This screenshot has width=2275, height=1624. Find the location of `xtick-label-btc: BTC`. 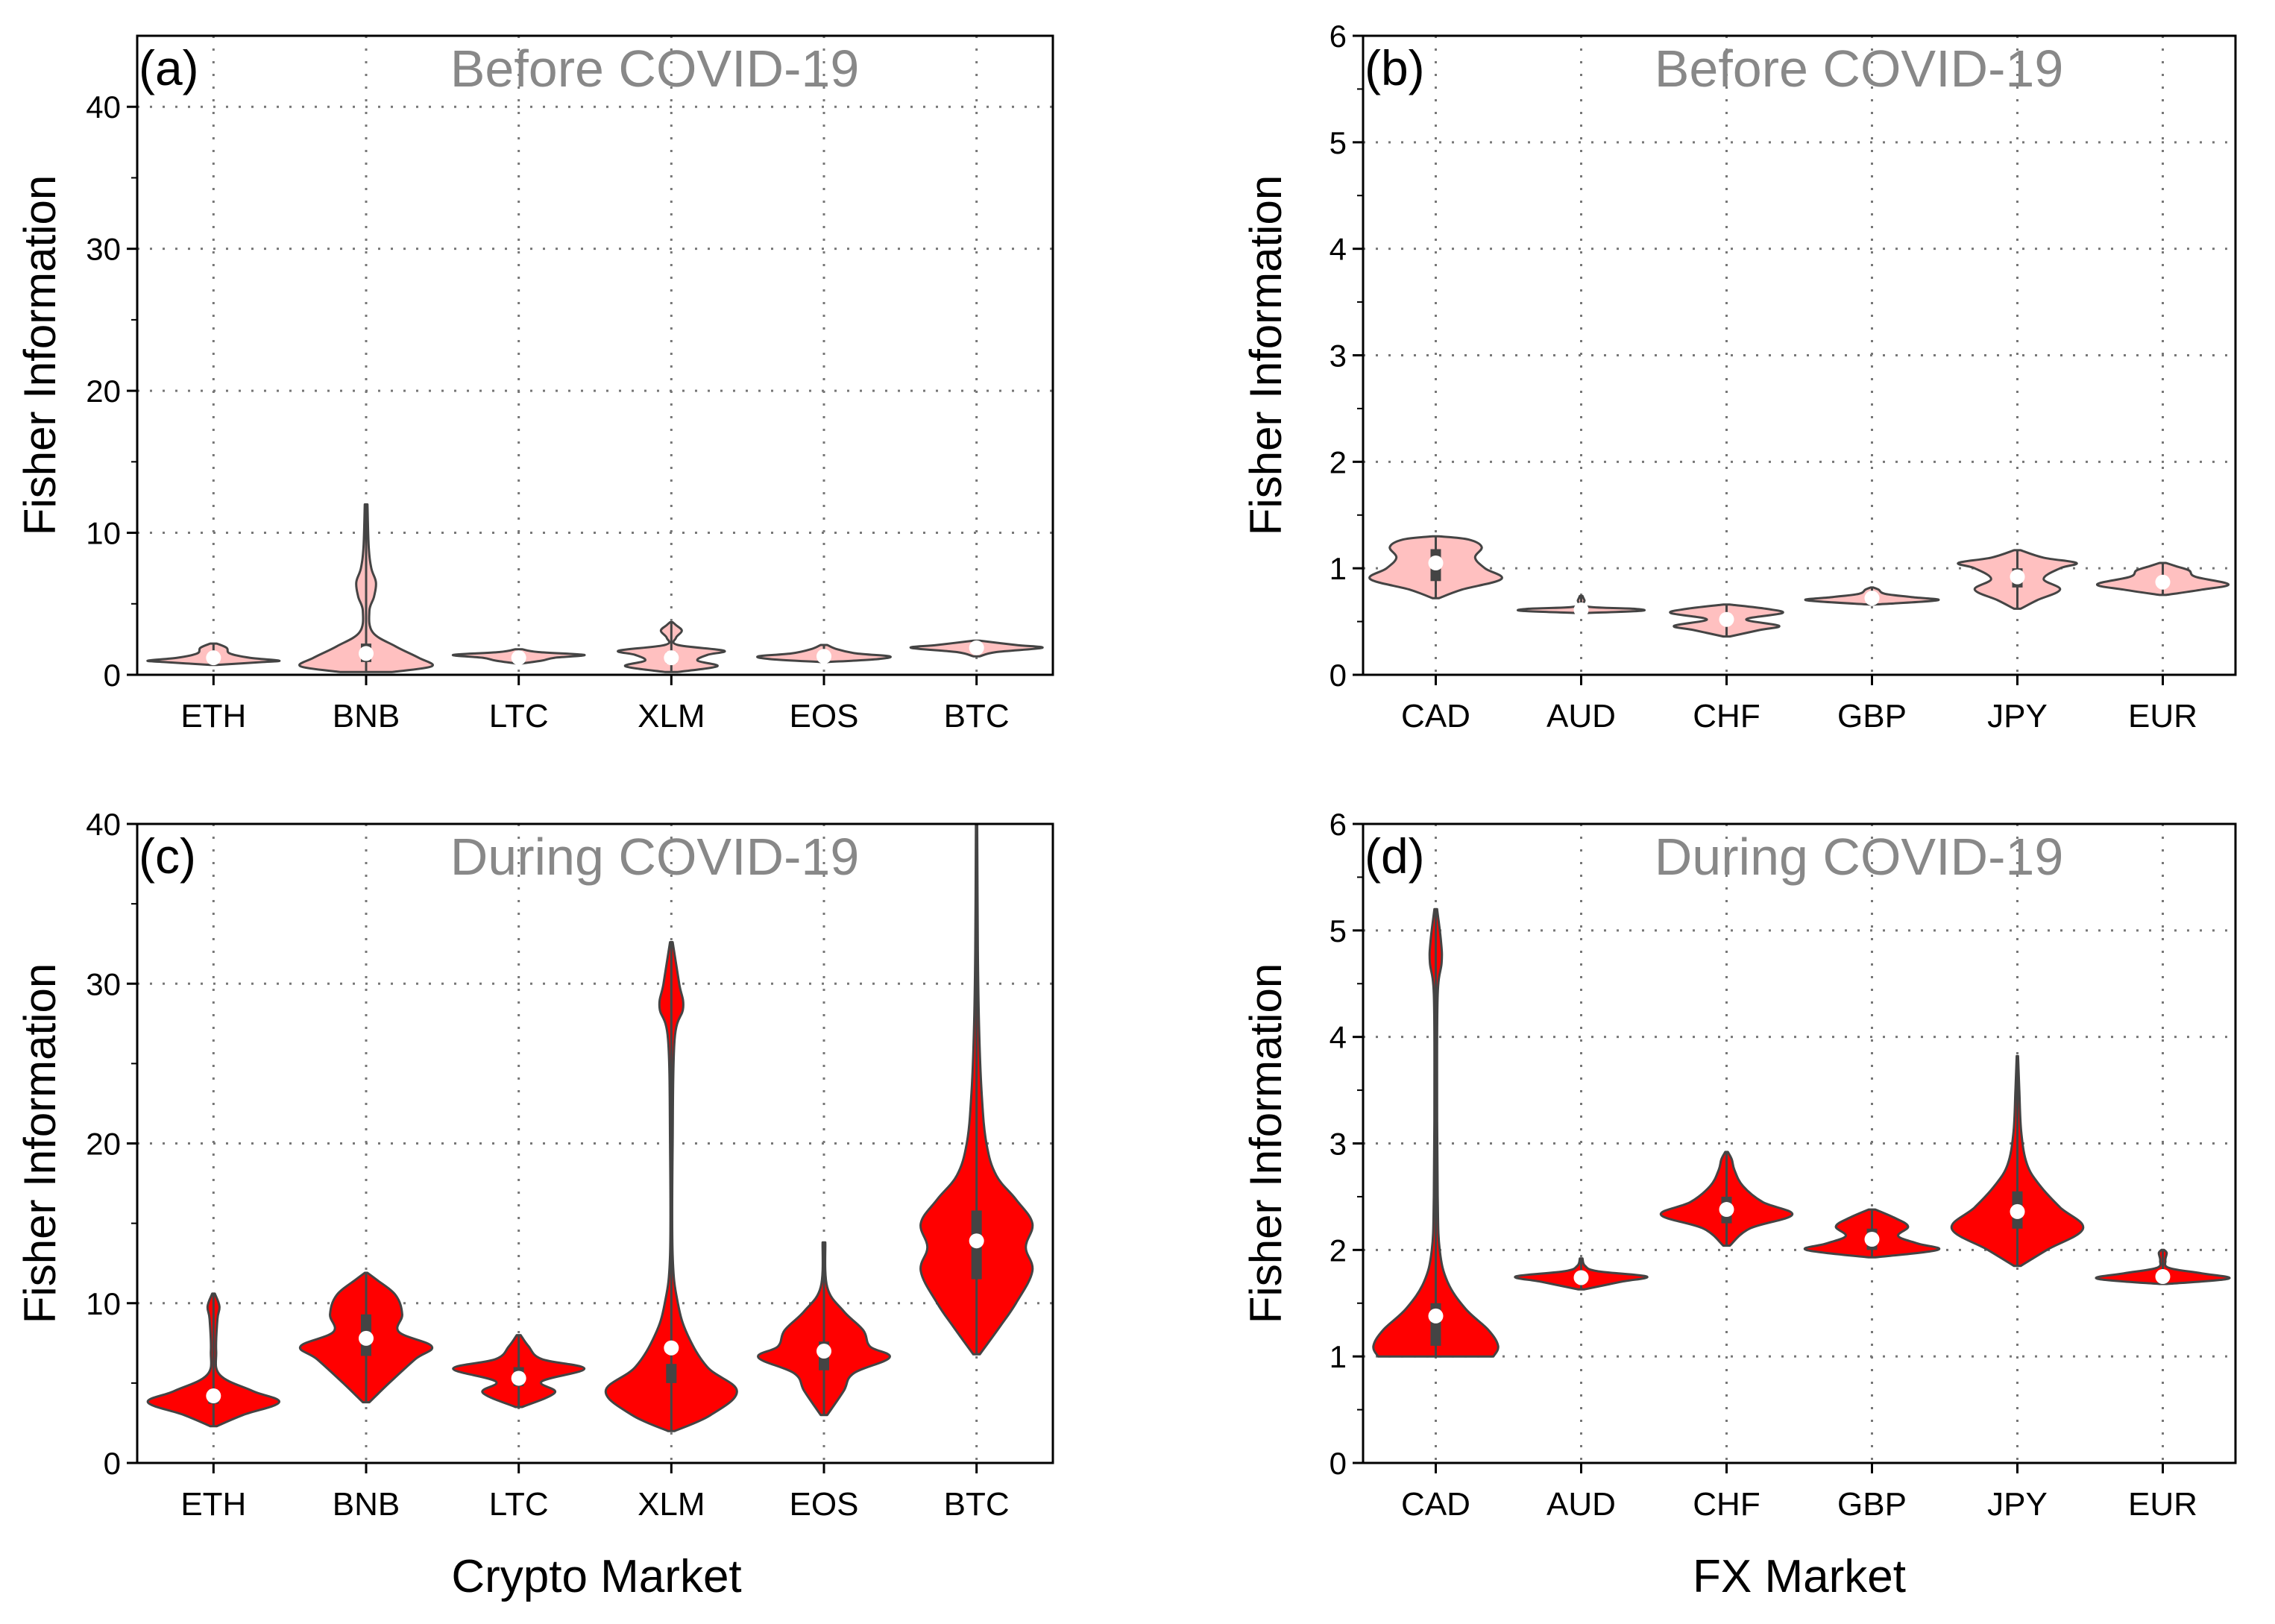

xtick-label-btc: BTC is located at coordinates (977, 716).